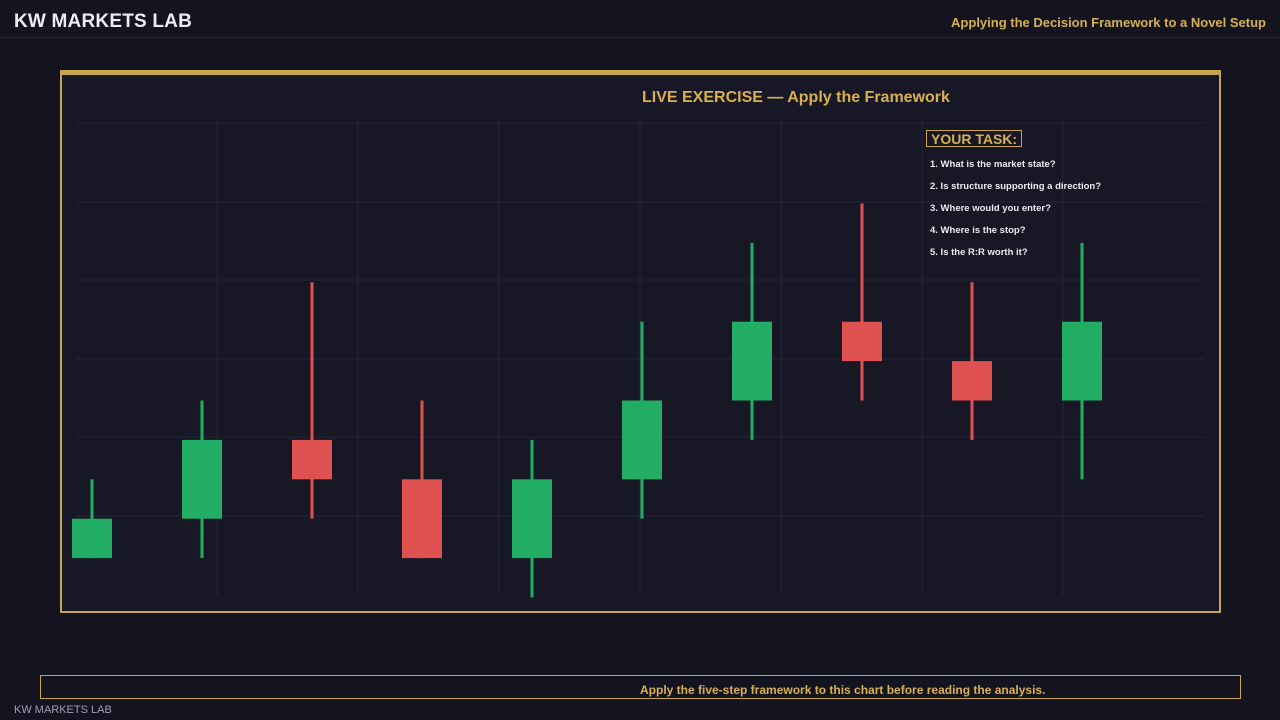 Image resolution: width=1280 pixels, height=720 pixels. What do you see at coordinates (1016, 186) in the screenshot?
I see `task-item: 2. Is structure supporting a direction?` at bounding box center [1016, 186].